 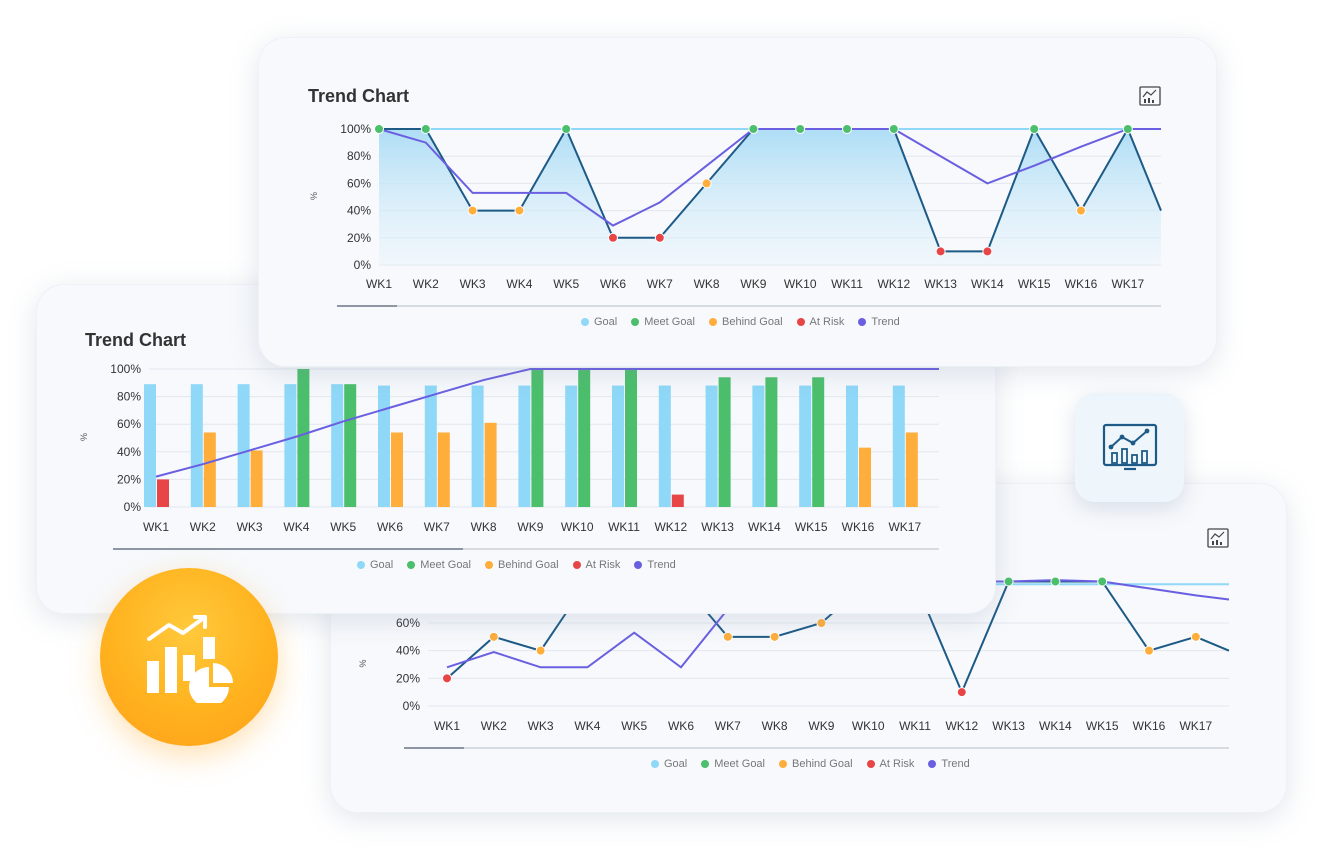 I want to click on analytics-icon-tile, so click(x=1129, y=447).